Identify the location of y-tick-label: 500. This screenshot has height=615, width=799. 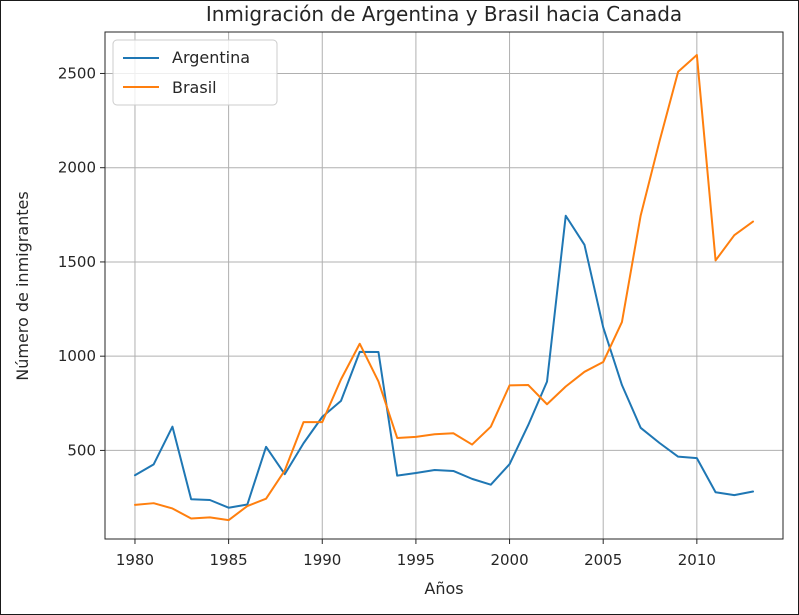
(81, 450).